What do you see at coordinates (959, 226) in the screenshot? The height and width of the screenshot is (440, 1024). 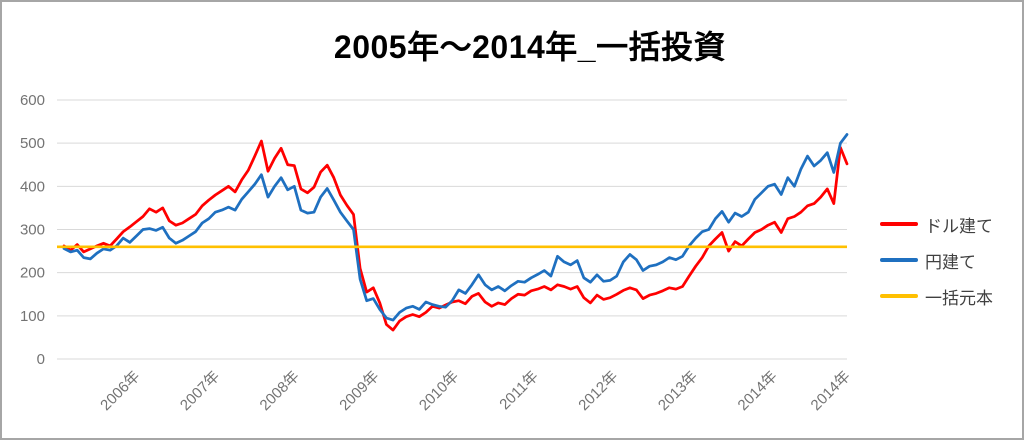 I see `legend-label: ドル建て` at bounding box center [959, 226].